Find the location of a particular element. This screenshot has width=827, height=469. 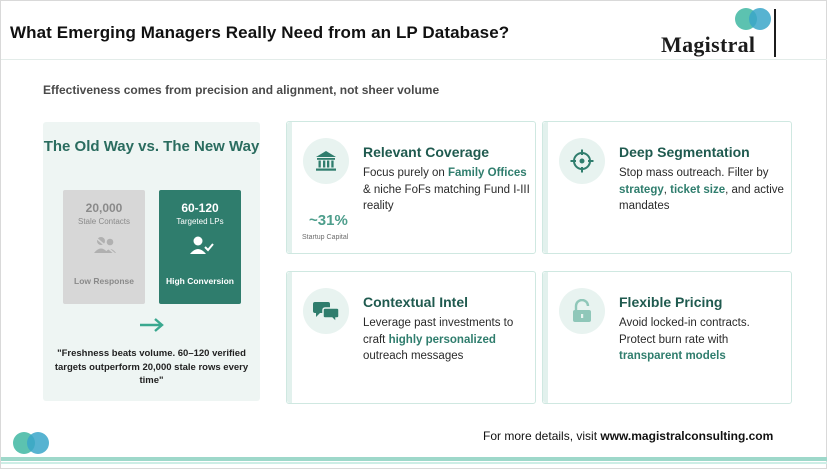

card-title: Deep Segmentation is located at coordinates (684, 152).